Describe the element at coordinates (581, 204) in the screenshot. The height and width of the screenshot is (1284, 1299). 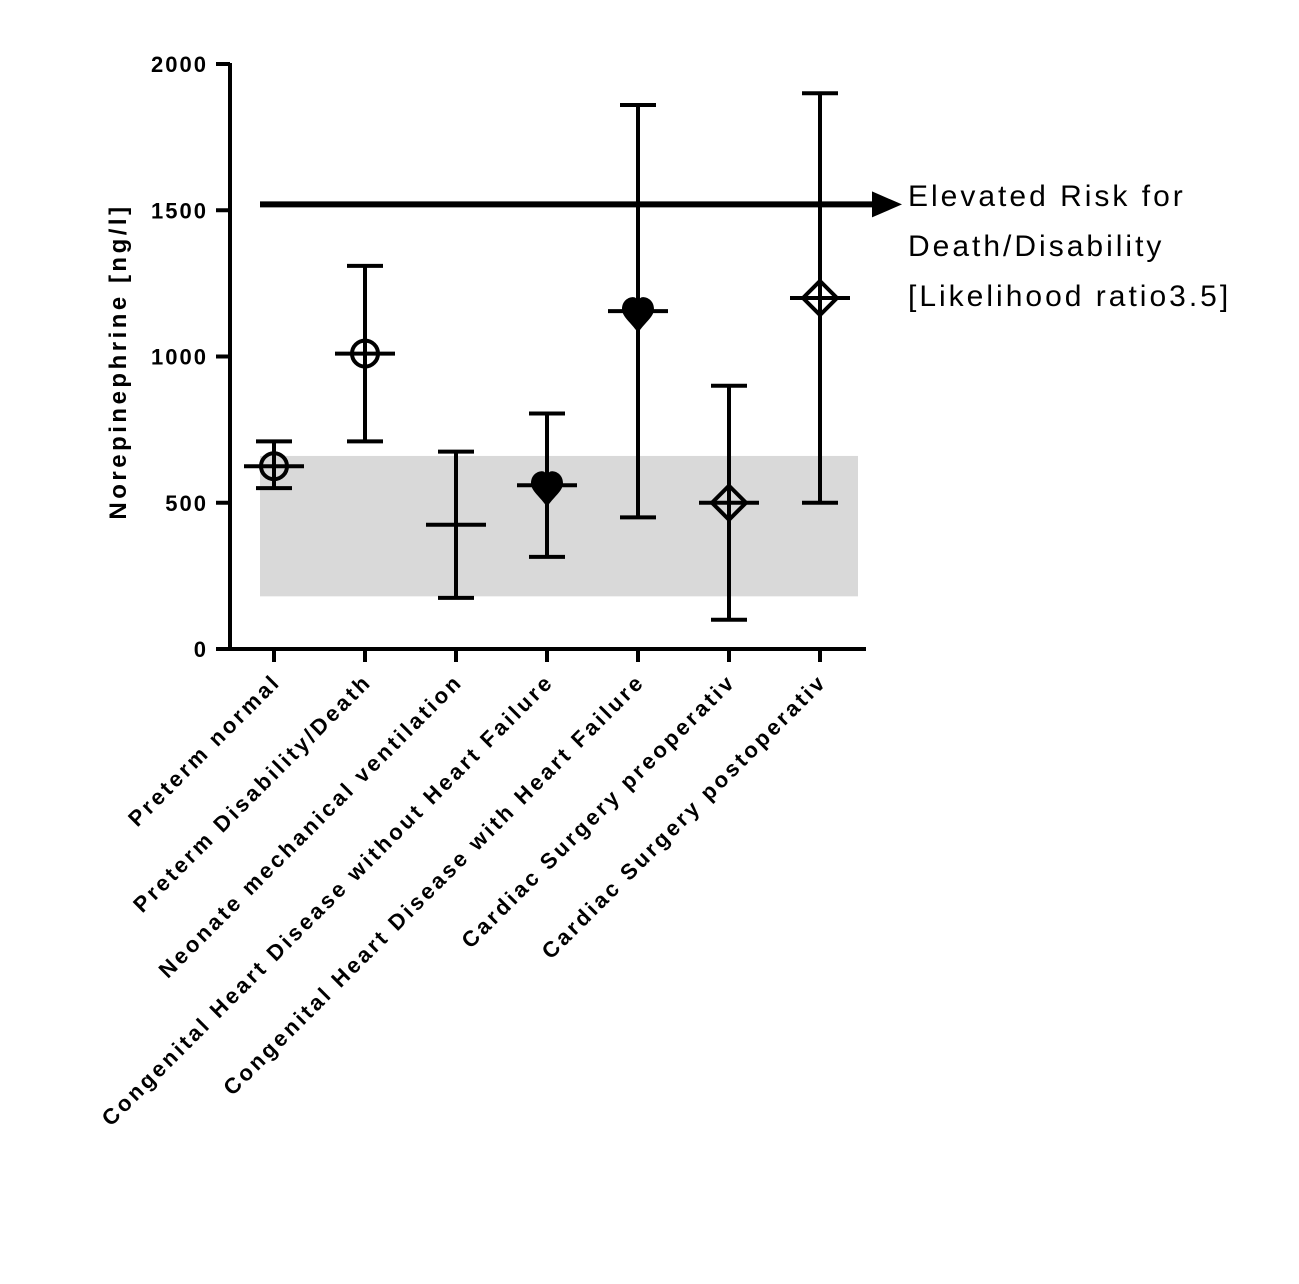
I see `threshold-arrow` at that location.